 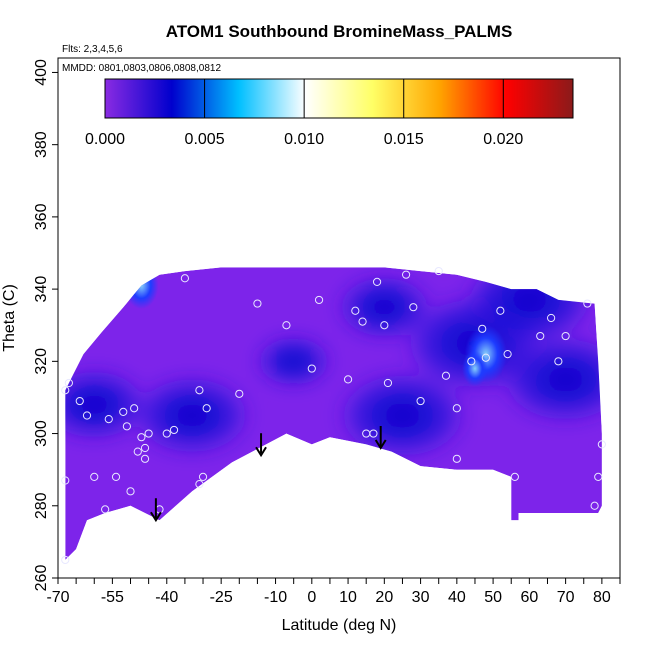 What do you see at coordinates (41, 433) in the screenshot?
I see `y-tick-label: 300` at bounding box center [41, 433].